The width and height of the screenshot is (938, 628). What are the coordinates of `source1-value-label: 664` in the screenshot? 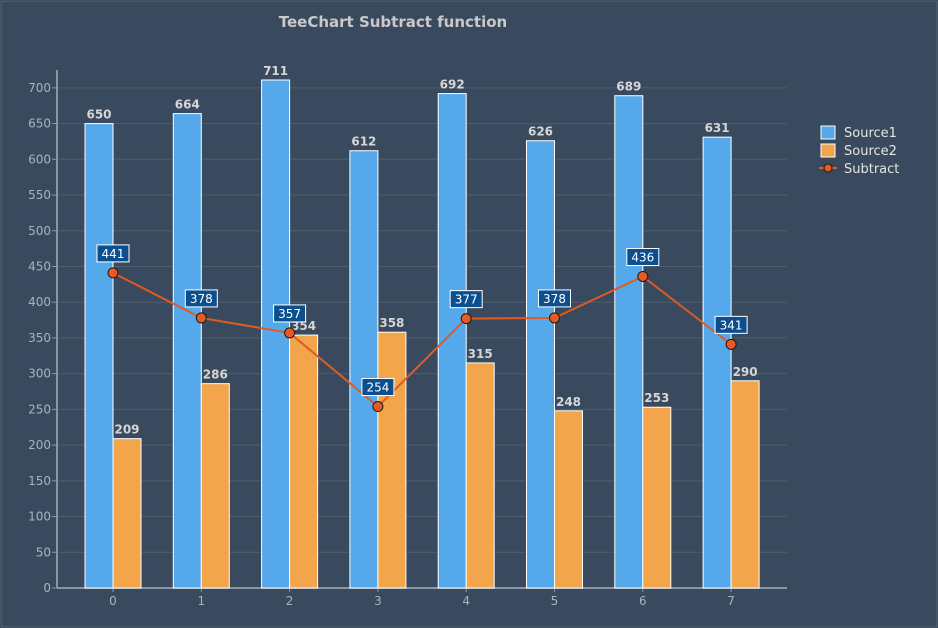 It's located at (187, 105).